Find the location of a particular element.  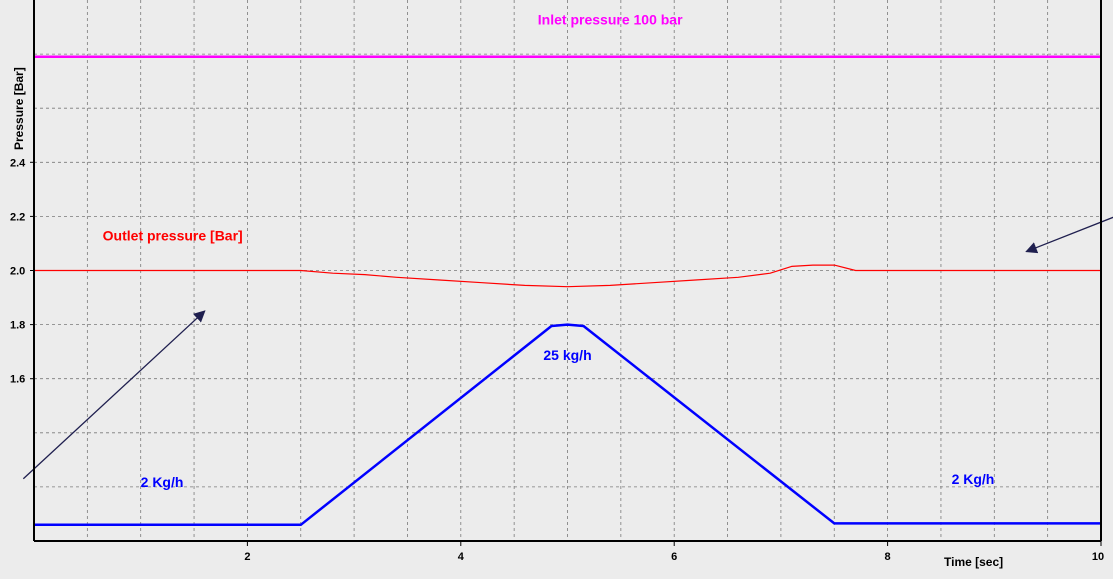

y-tick-label: 1.8 is located at coordinates (17, 326).